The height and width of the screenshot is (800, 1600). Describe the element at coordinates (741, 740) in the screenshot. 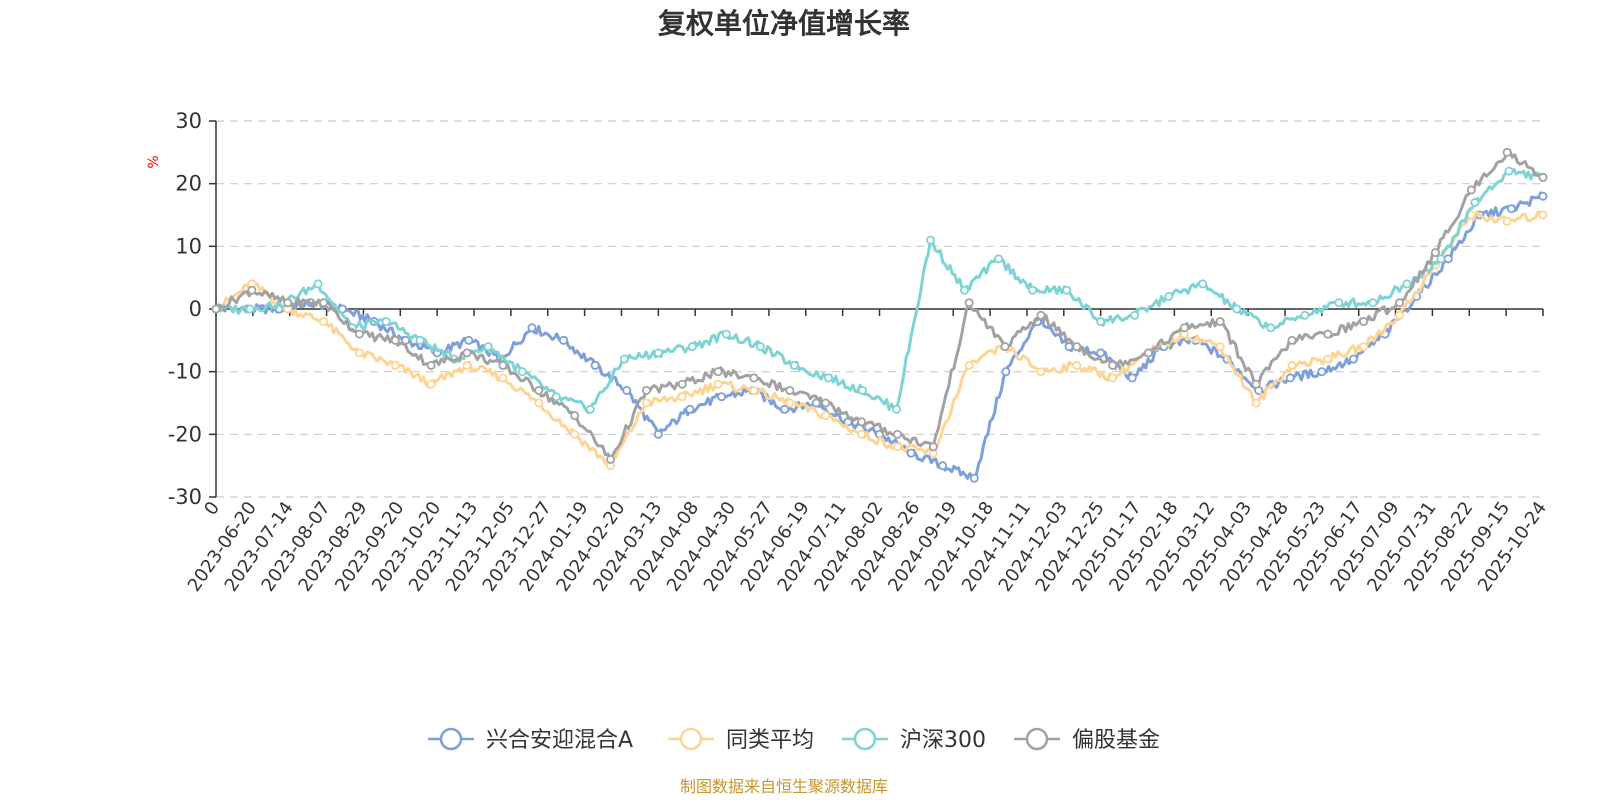

I see `legend-item-1: 同类平均` at that location.